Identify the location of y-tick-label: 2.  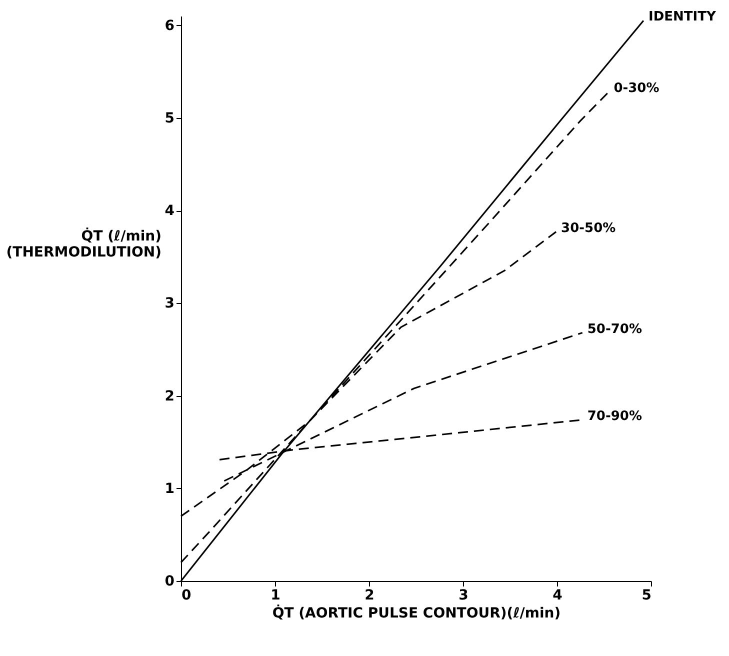
(169, 396).